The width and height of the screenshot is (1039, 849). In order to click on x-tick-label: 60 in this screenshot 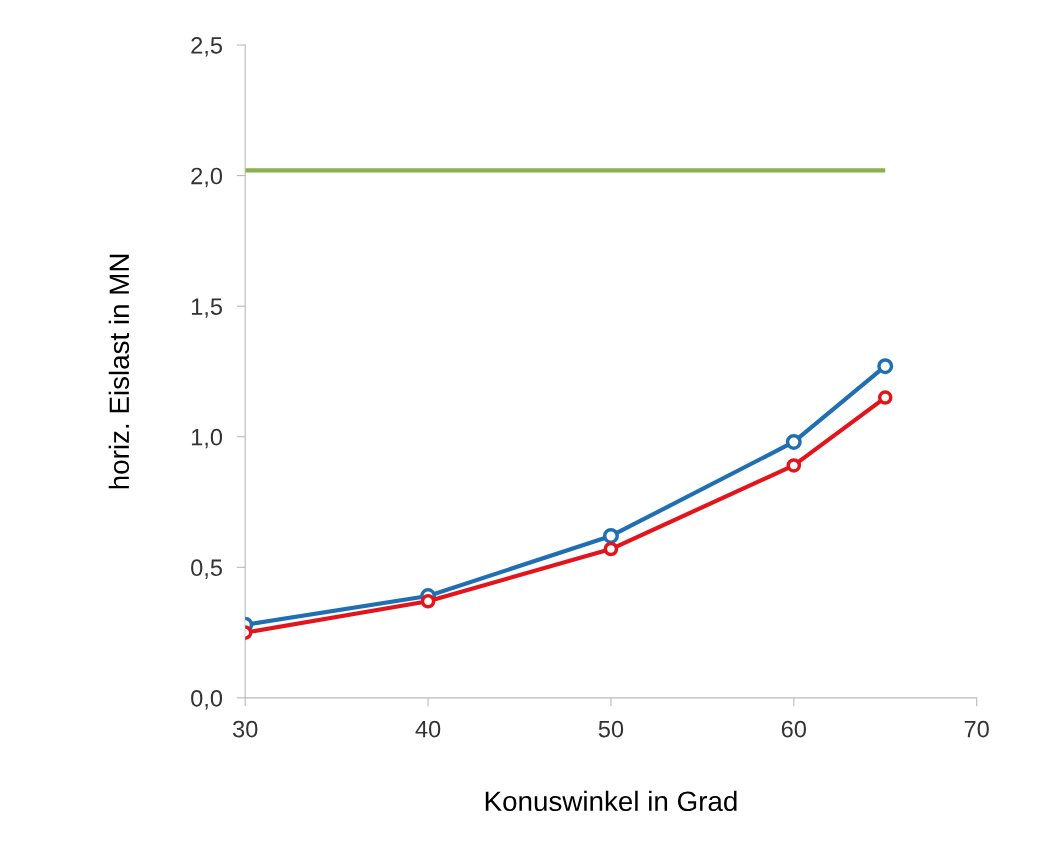, I will do `click(794, 729)`.